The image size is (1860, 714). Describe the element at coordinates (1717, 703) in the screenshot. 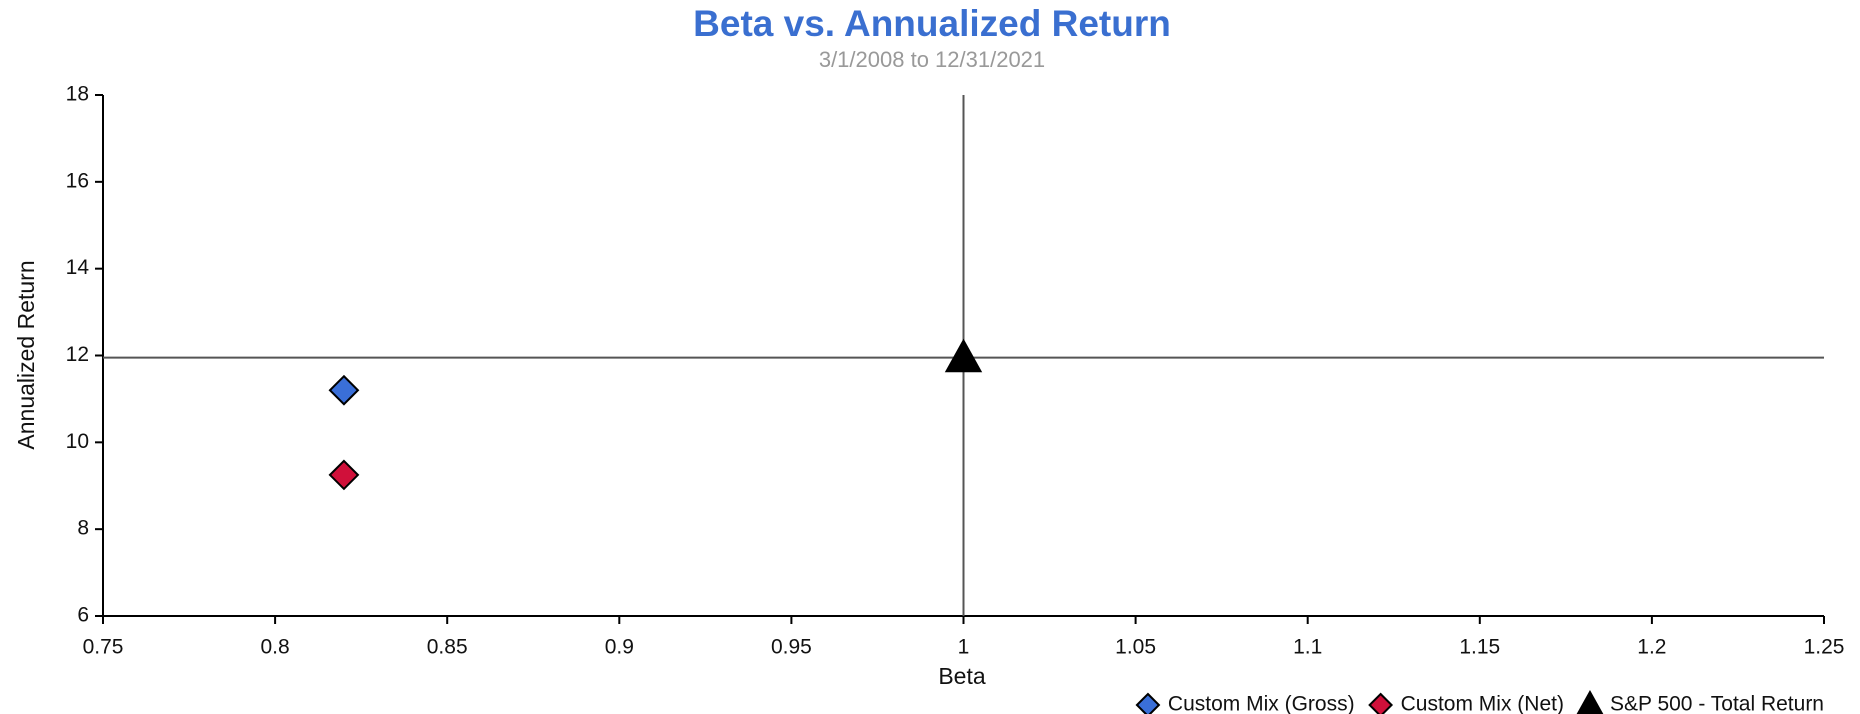

I see `legend-label: S&P 500 - Total Return` at that location.